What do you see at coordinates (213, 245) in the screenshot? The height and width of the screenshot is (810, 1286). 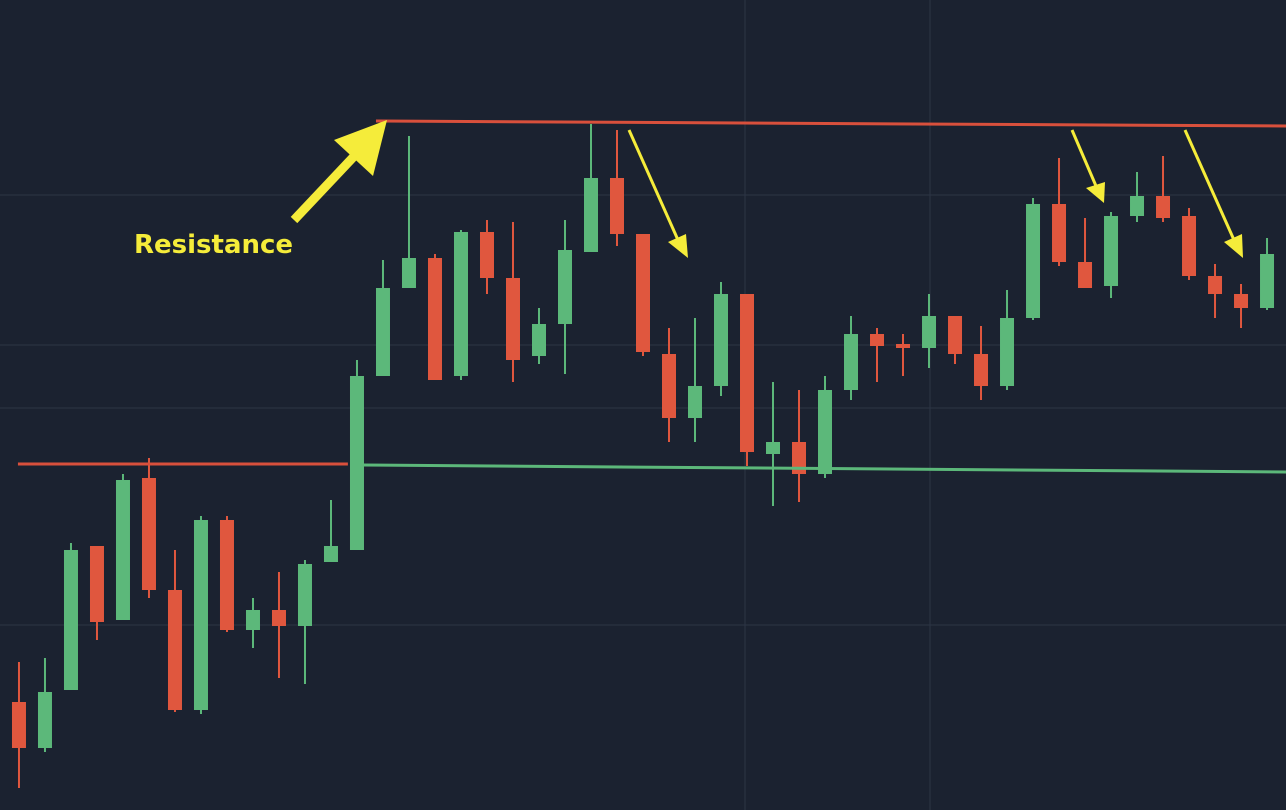 I see `annotation: Resistance` at bounding box center [213, 245].